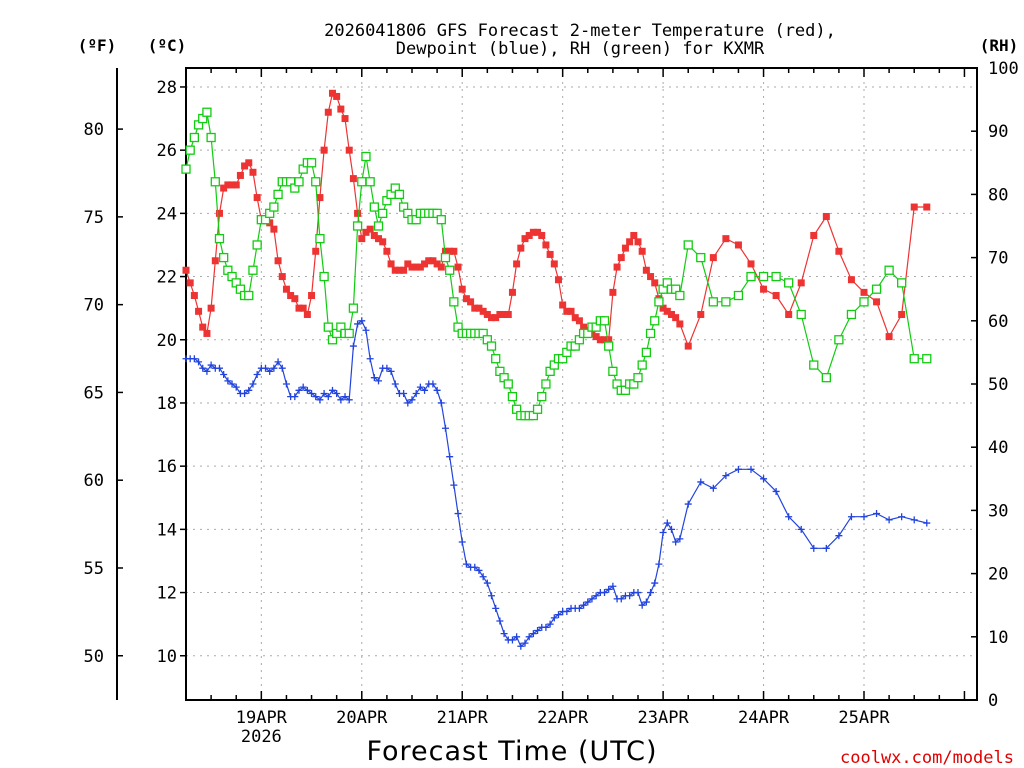  Describe the element at coordinates (998, 259) in the screenshot. I see `rh-tick-label: 70` at that location.